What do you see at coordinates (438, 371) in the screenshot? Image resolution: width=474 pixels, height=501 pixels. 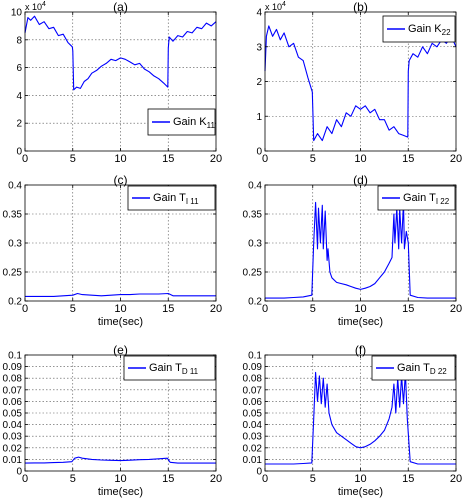 I see `legend-subscript: D 22` at bounding box center [438, 371].